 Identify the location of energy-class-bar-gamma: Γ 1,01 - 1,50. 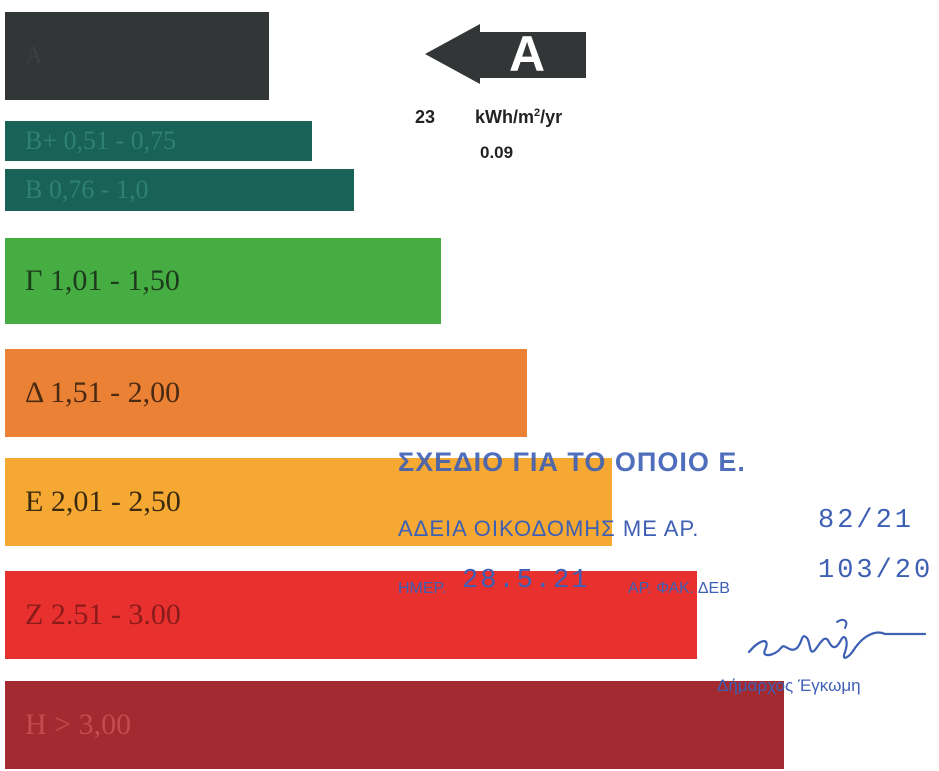
(223, 281).